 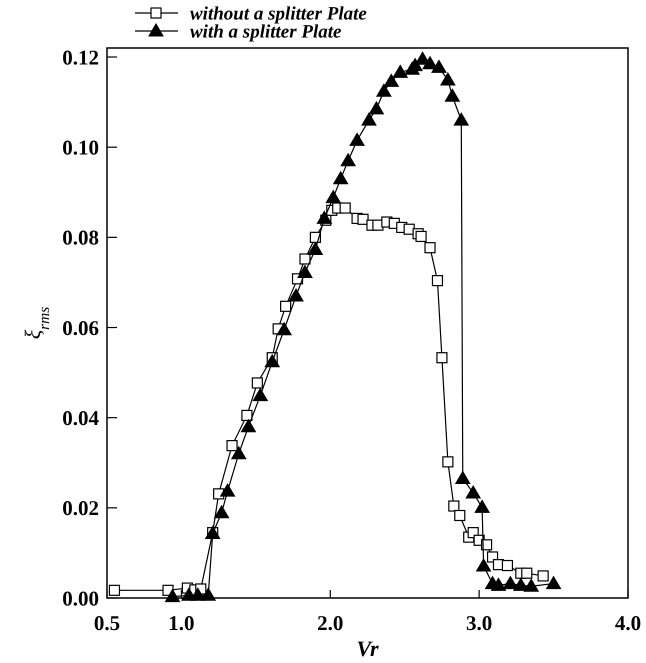 What do you see at coordinates (330, 623) in the screenshot?
I see `x-tick-label: 2.0` at bounding box center [330, 623].